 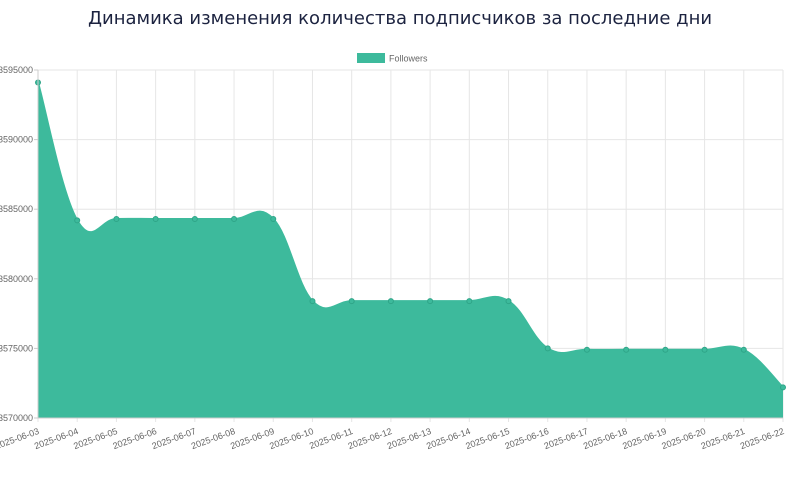 What do you see at coordinates (683, 438) in the screenshot?
I see `x-tick-label: 2025-06-20` at bounding box center [683, 438].